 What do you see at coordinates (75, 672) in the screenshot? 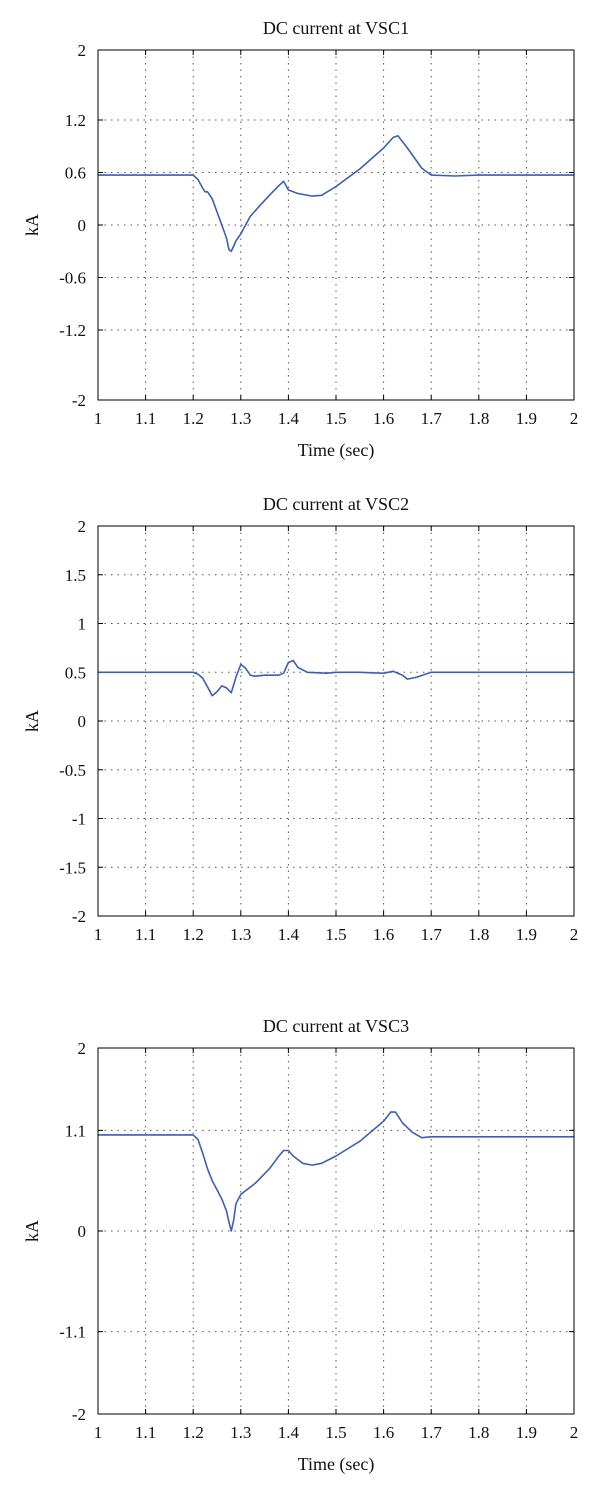
I see `y-tick-label: 0.5` at bounding box center [75, 672].